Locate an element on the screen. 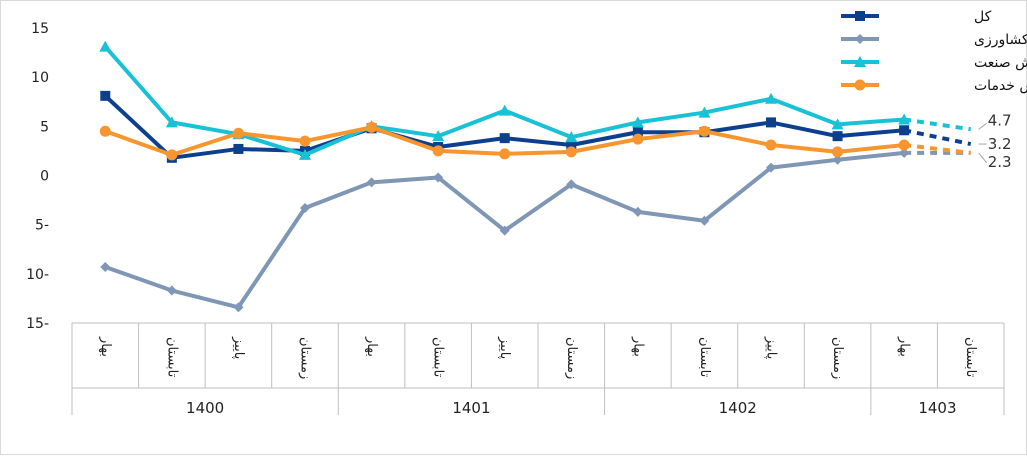 Image resolution: width=1027 pixels, height=456 pixels. year-label: 1402 is located at coordinates (738, 408).